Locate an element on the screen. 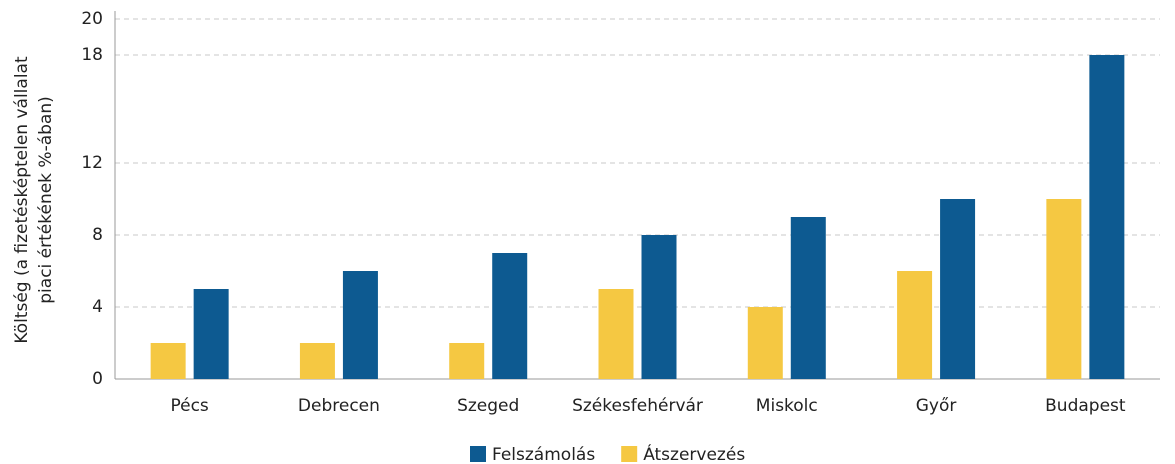  x-tick-label: Pécs is located at coordinates (189, 406).